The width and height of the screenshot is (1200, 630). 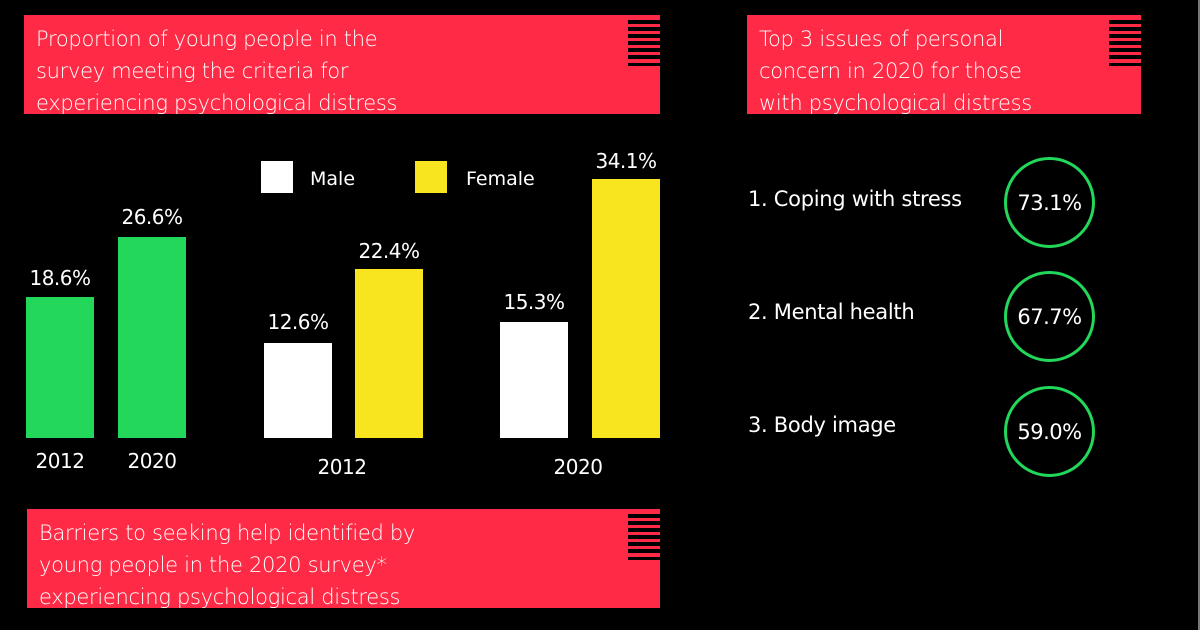 What do you see at coordinates (626, 308) in the screenshot?
I see `bar-2020-female` at bounding box center [626, 308].